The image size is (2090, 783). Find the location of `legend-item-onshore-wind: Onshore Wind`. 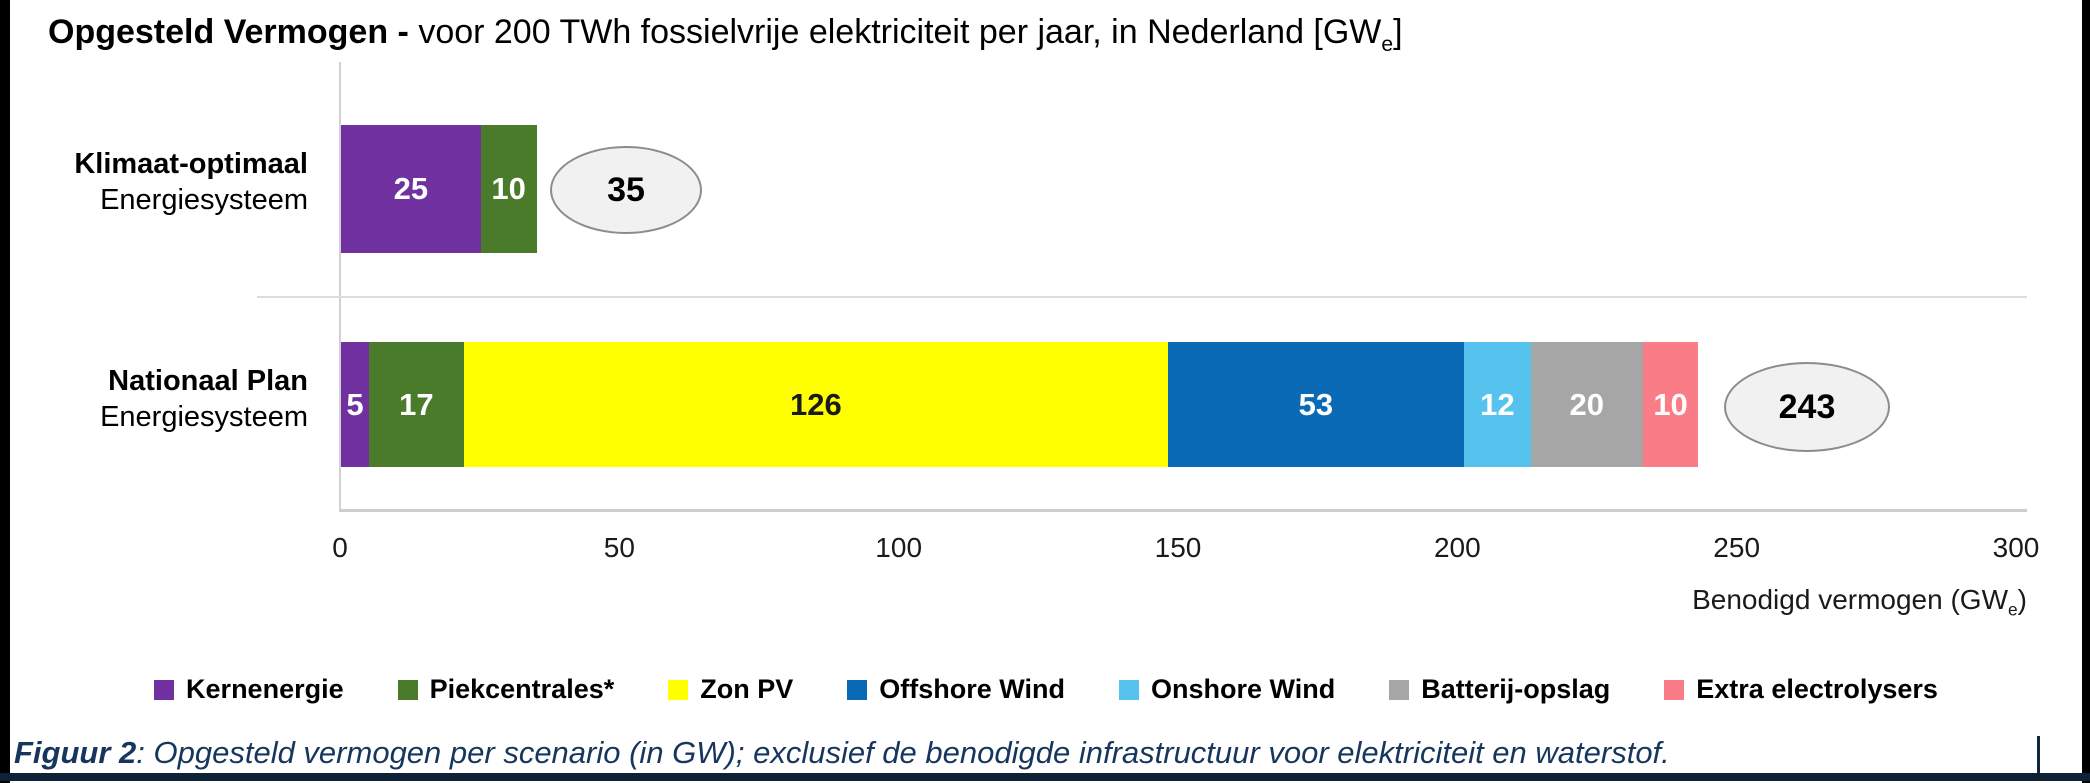

legend-item-onshore-wind: Onshore Wind is located at coordinates (1227, 689).